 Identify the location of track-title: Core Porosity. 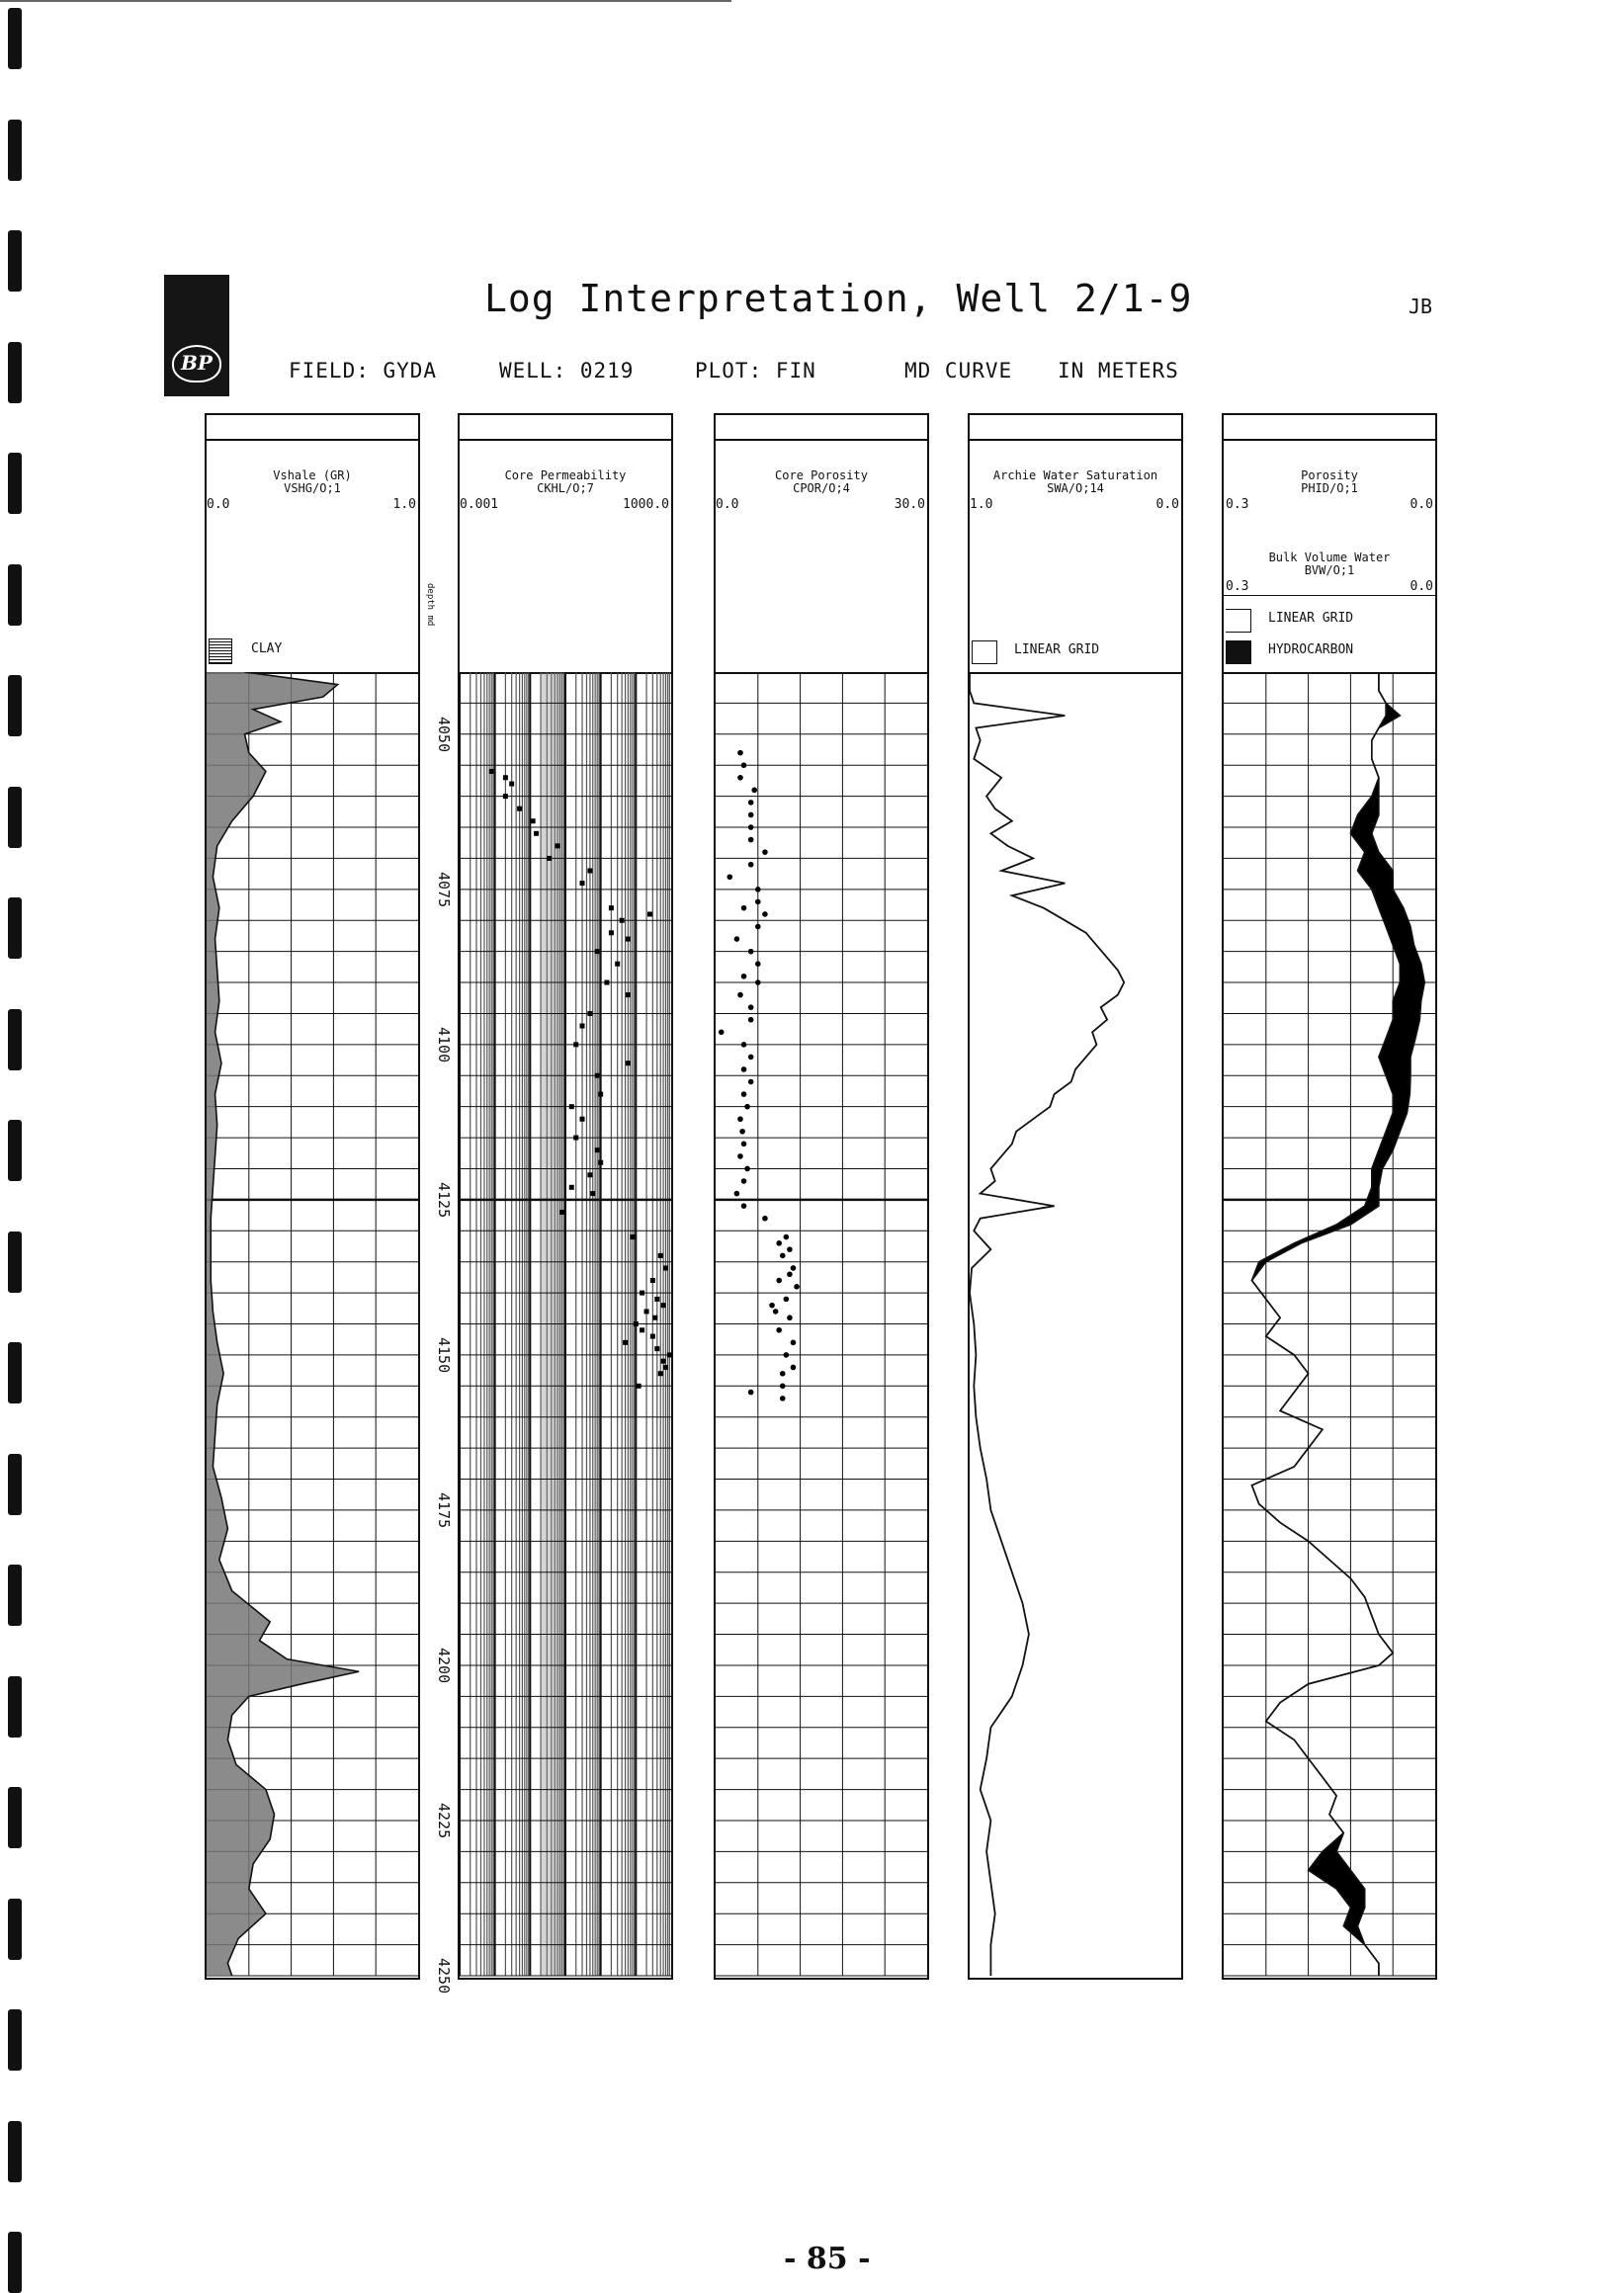
(821, 475).